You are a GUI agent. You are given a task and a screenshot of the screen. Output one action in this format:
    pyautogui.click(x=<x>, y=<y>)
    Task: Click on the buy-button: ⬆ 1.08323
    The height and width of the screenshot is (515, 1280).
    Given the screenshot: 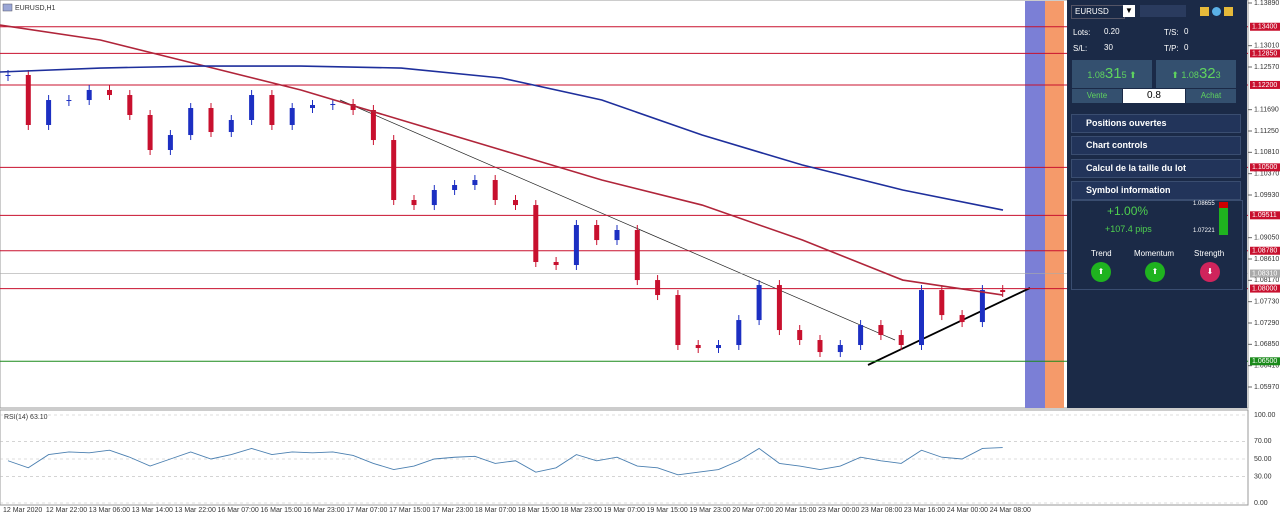 What is the action you would take?
    pyautogui.click(x=1196, y=74)
    